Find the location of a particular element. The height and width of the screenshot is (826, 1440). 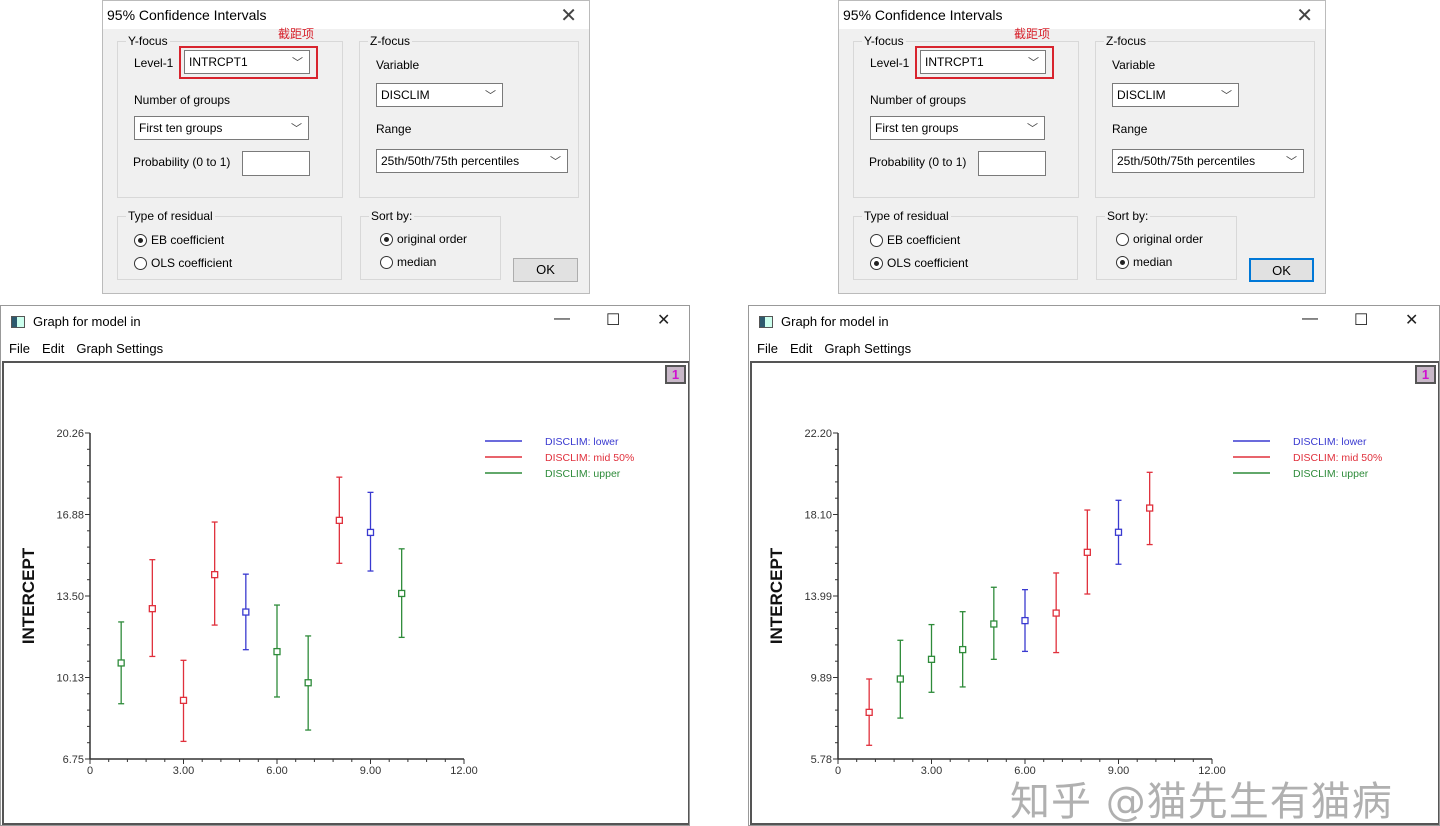

dialog-title-bar: 95% Confidence Intervals ✕ is located at coordinates (1082, 15).